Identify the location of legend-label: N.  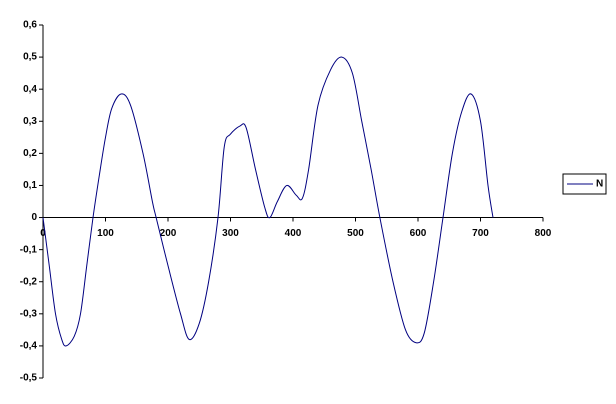
(599, 184).